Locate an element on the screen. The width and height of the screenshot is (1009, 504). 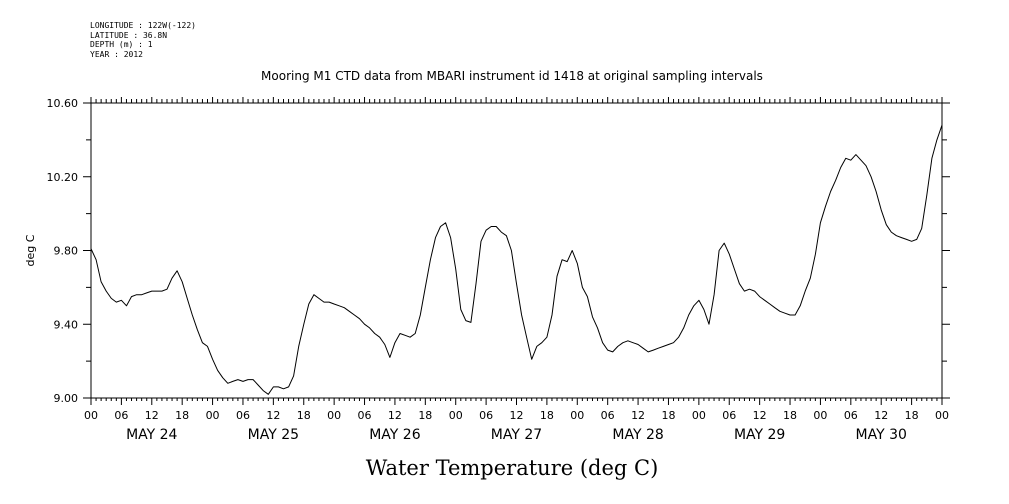
depth-text: DEPTH (m) : 1 is located at coordinates (121, 44).